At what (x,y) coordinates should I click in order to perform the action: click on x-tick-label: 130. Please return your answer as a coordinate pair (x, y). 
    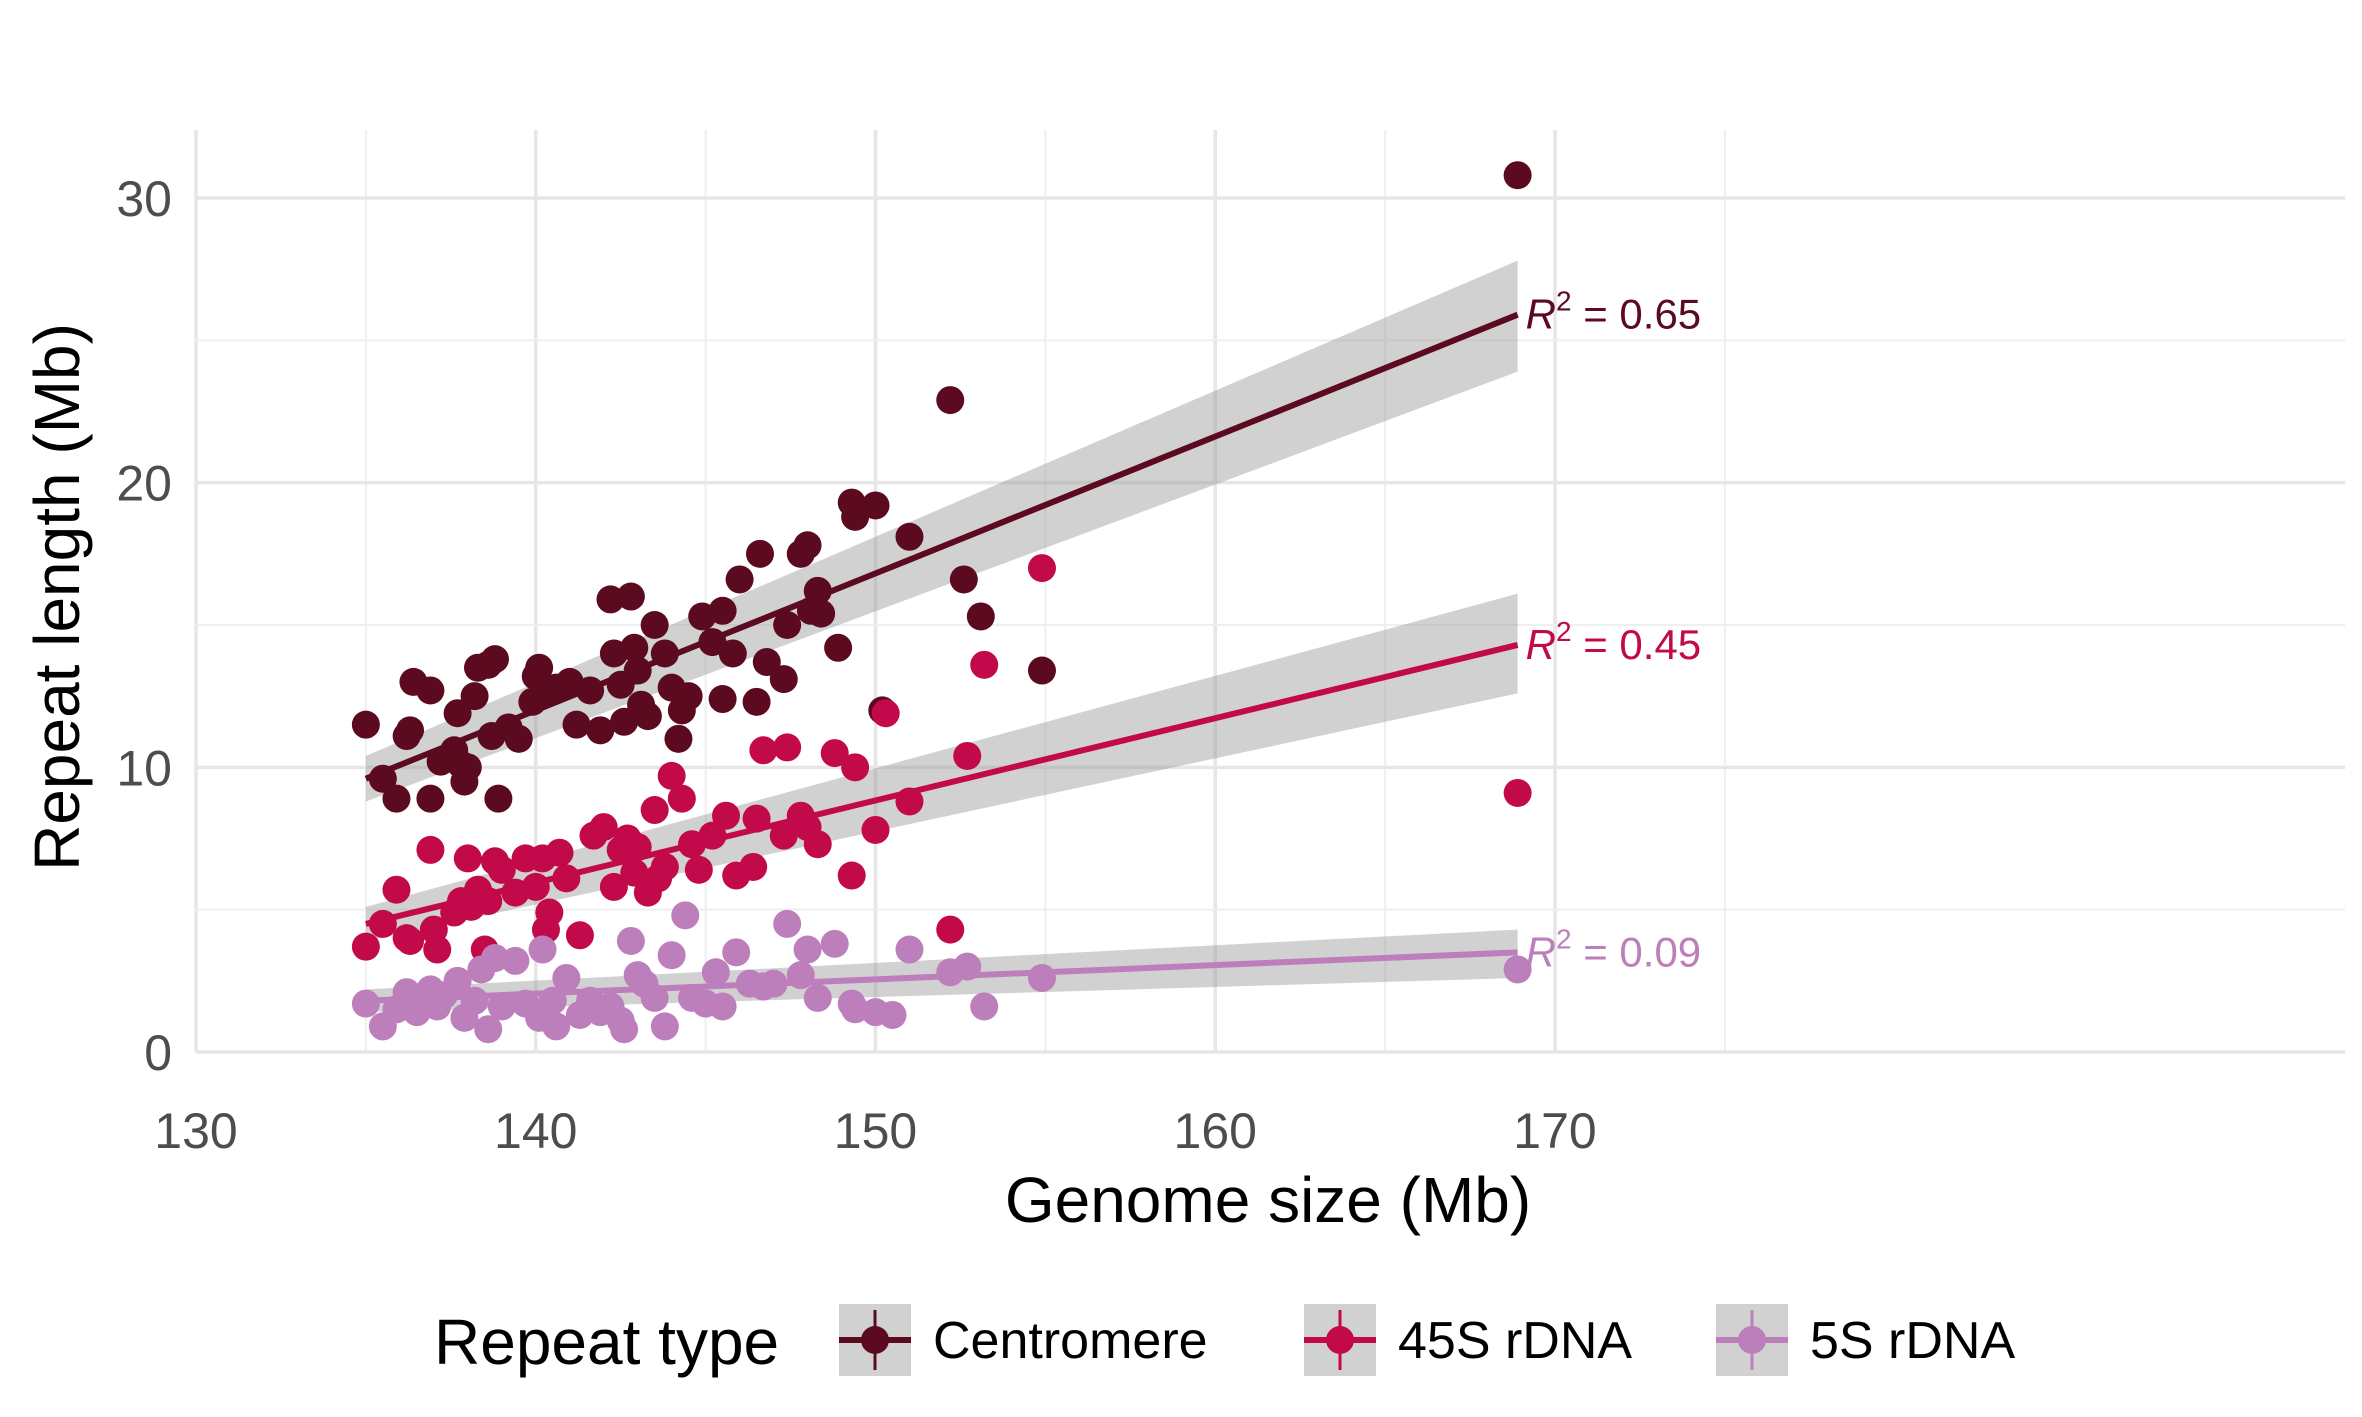
    Looking at the image, I should click on (195, 1131).